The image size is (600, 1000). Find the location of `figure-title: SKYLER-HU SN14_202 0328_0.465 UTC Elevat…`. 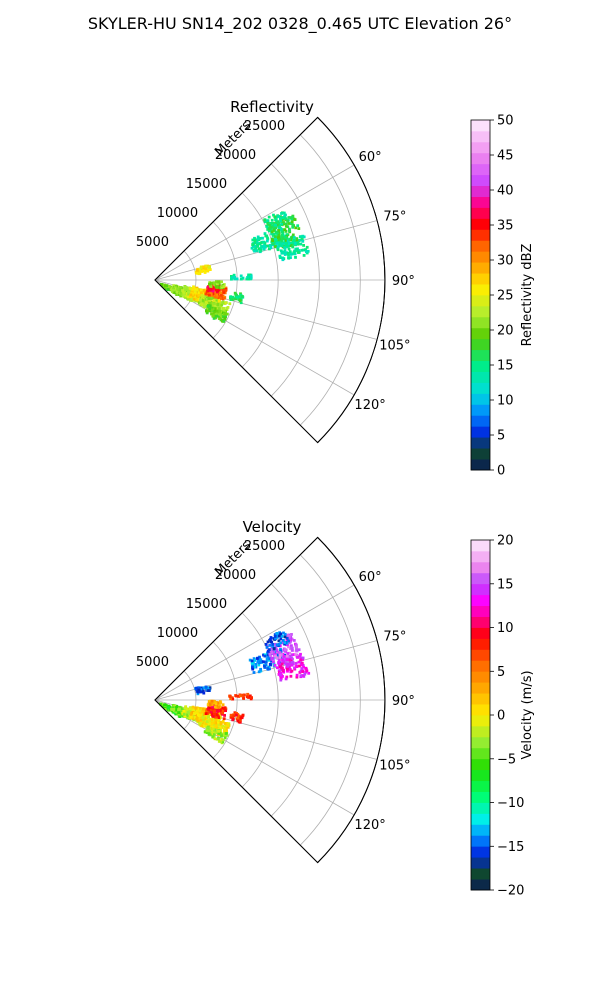

figure-title: SKYLER-HU SN14_202 0328_0.465 UTC Elevat… is located at coordinates (300, 23).